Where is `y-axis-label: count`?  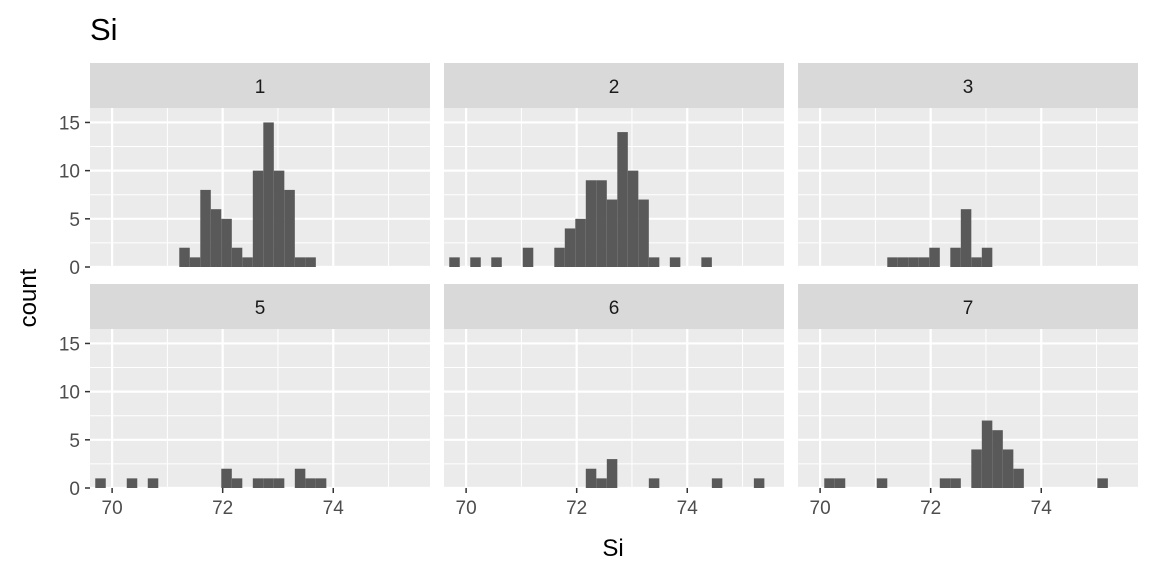
y-axis-label: count is located at coordinates (28, 297).